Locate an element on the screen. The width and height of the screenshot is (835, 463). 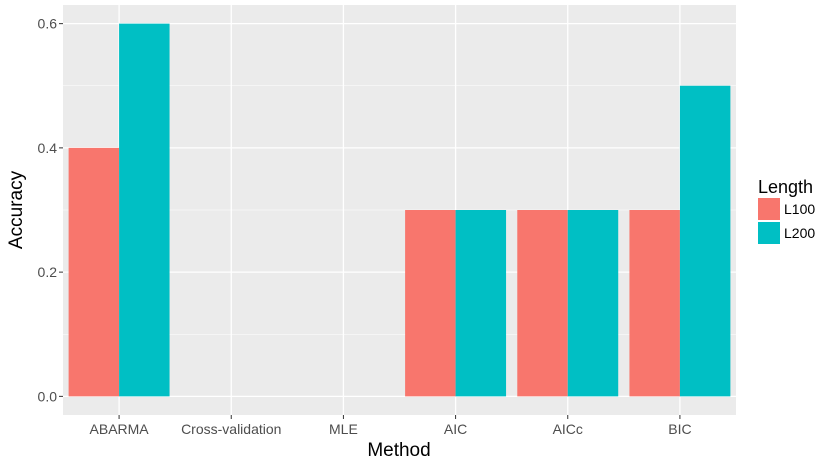
x-tick-label: Cross-validation is located at coordinates (231, 429).